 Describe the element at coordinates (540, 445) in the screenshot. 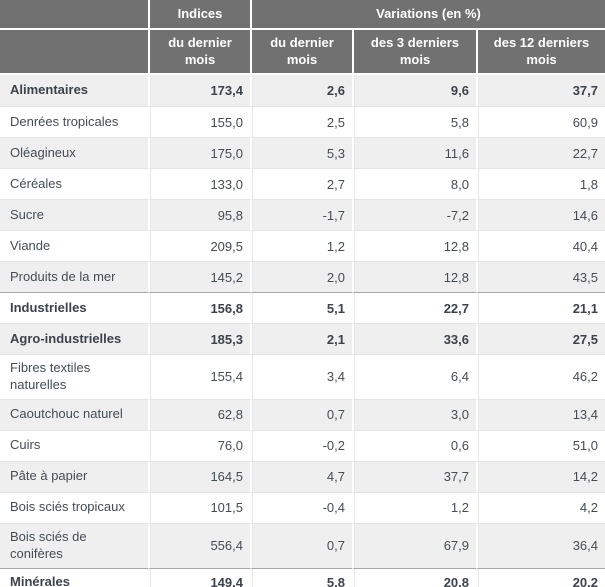

I see `var-12m-cell: 51,0` at that location.